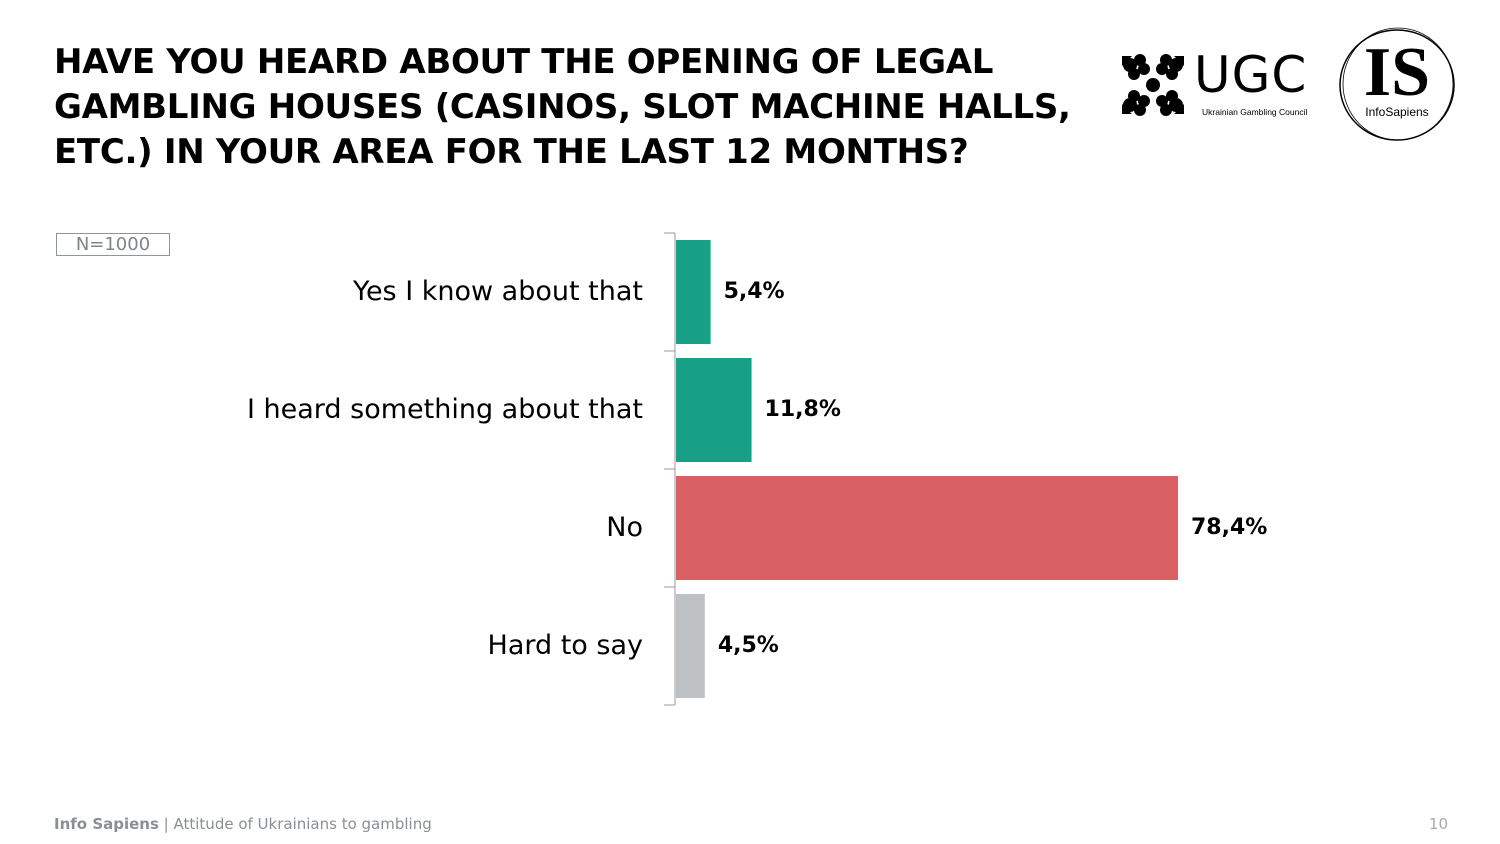 Image resolution: width=1500 pixels, height=844 pixels. Describe the element at coordinates (302, 824) in the screenshot. I see `footer-subtitle: Attitude of Ukrainians to gambling` at that location.